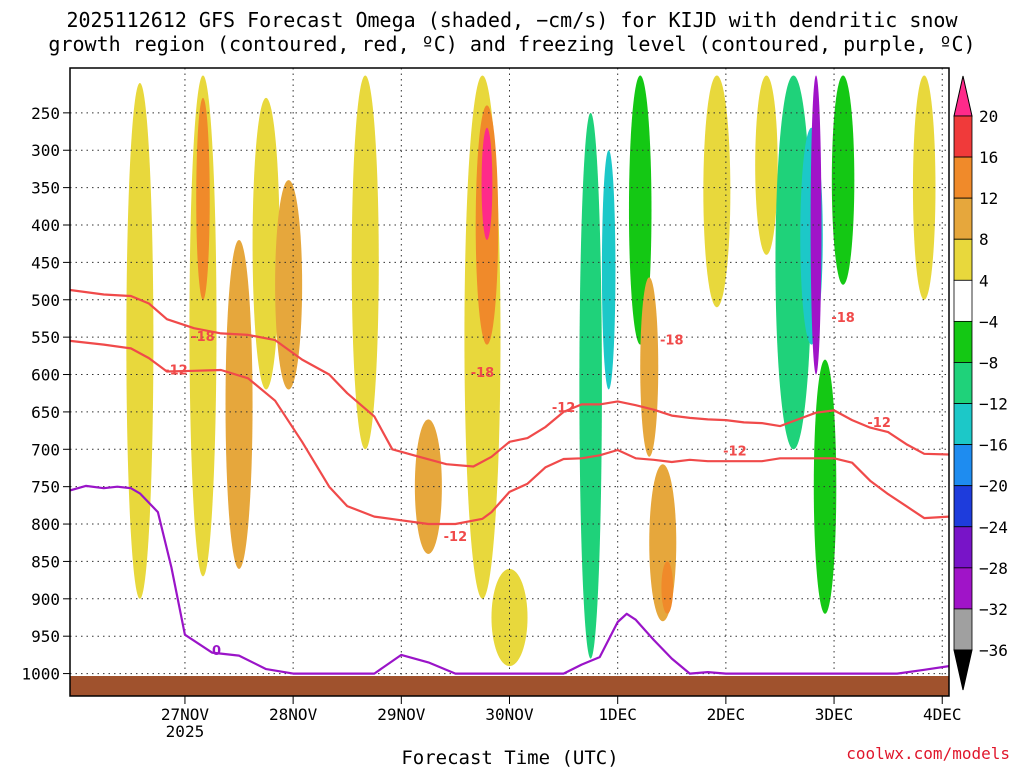  Describe the element at coordinates (45, 487) in the screenshot. I see `y-tick-label-750: 750` at that location.